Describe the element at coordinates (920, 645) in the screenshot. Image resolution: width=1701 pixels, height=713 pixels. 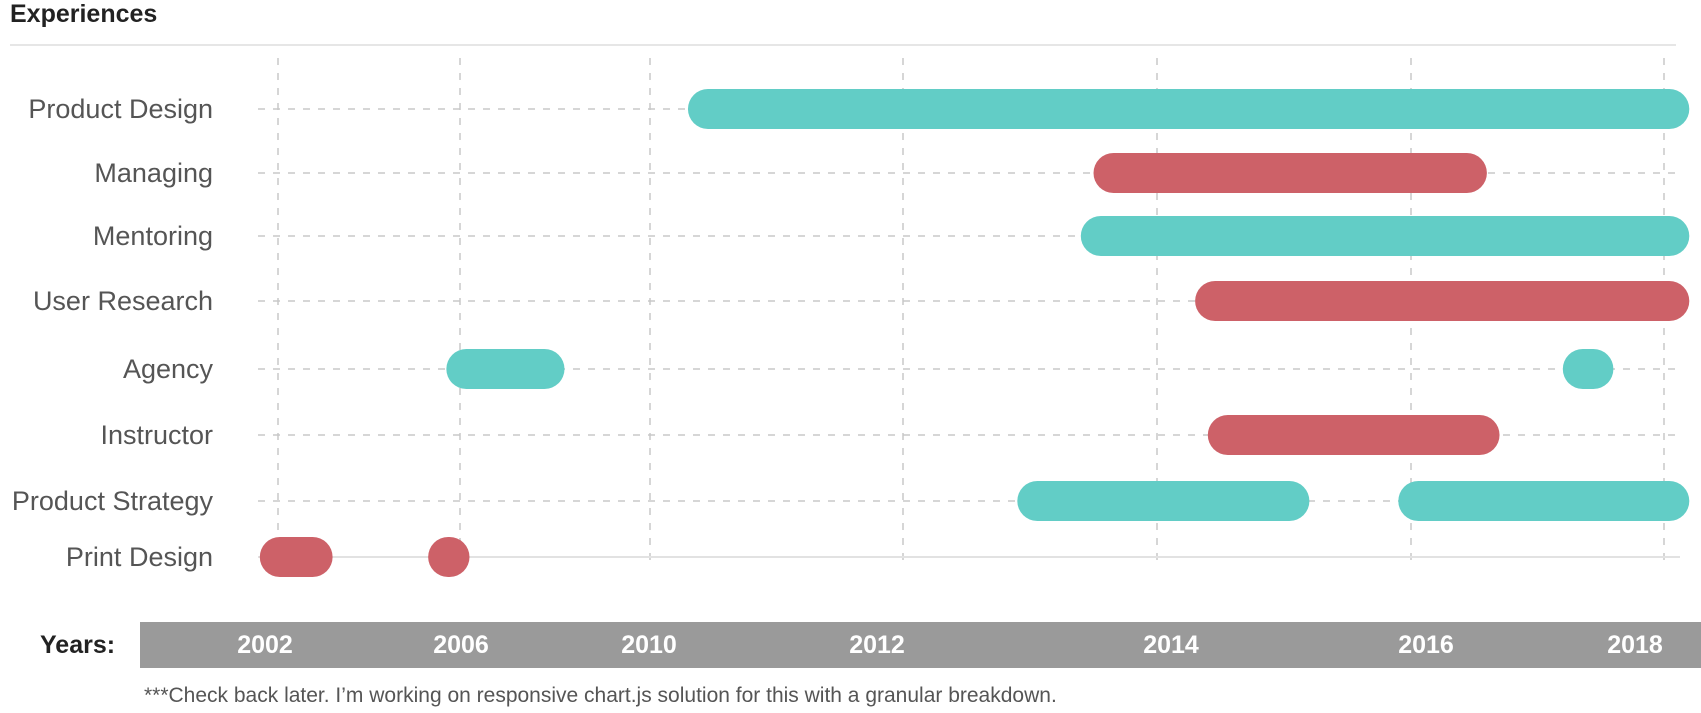
I see `year-axis-bar` at that location.